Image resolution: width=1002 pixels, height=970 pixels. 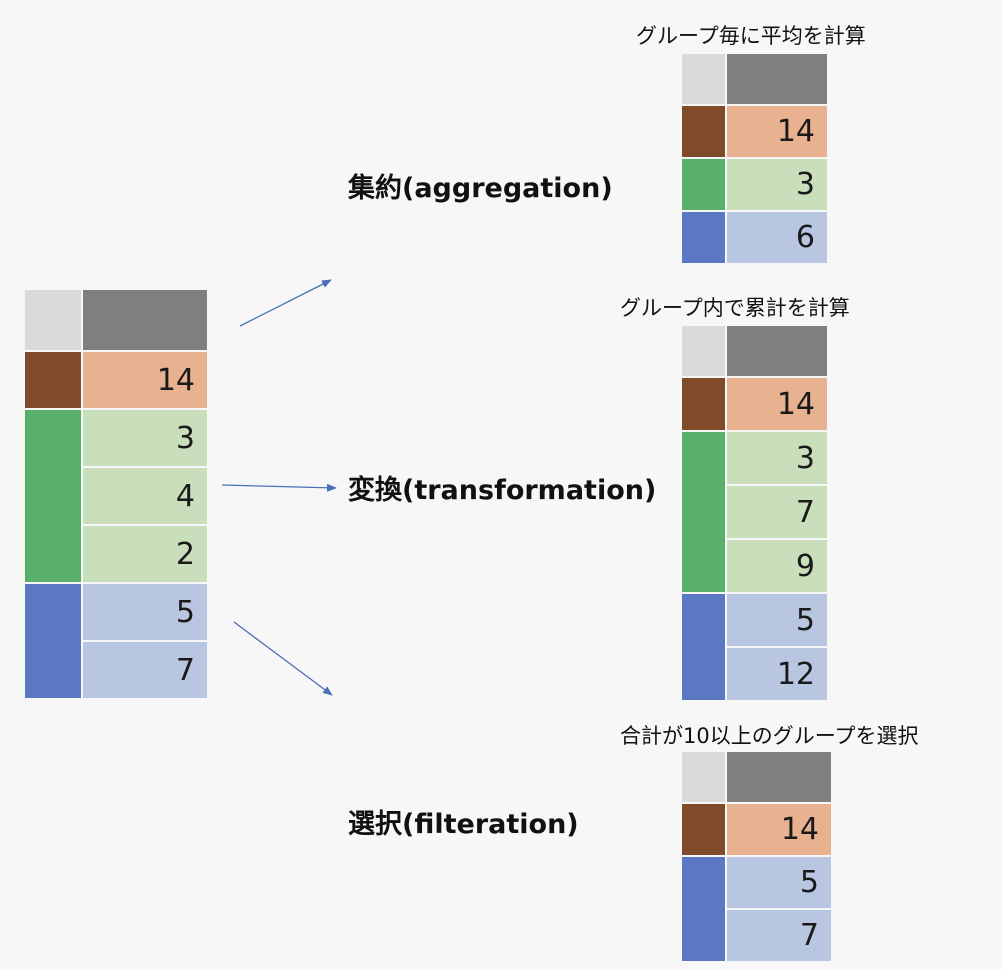 What do you see at coordinates (777, 237) in the screenshot?
I see `value-cell: 6` at bounding box center [777, 237].